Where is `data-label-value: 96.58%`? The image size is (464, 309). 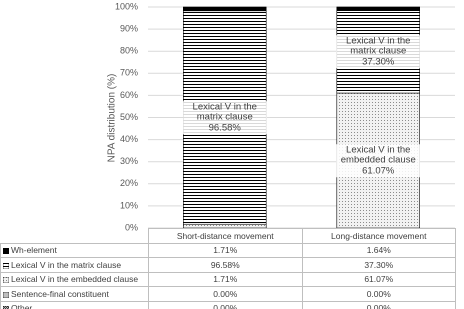
data-label-value: 96.58% is located at coordinates (224, 127).